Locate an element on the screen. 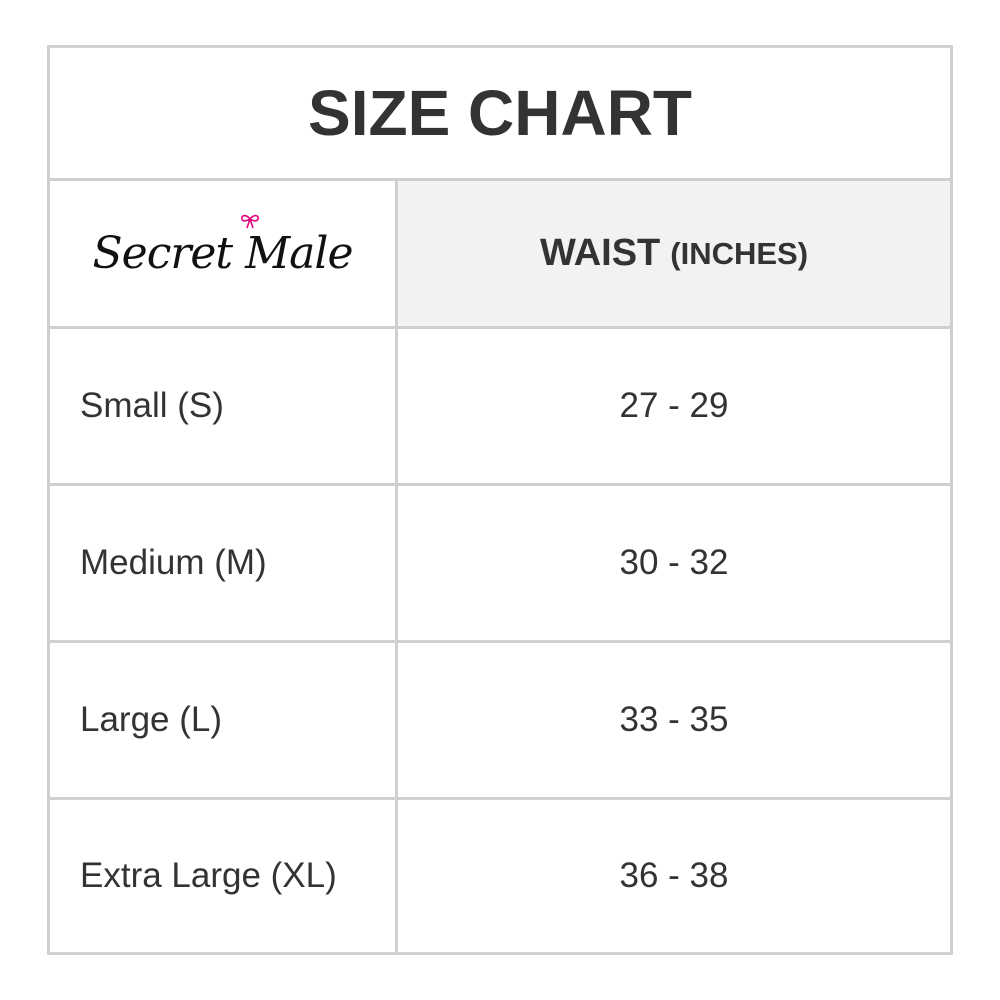 Image resolution: width=1000 pixels, height=1000 pixels. page-title: SIZE CHART is located at coordinates (500, 114).